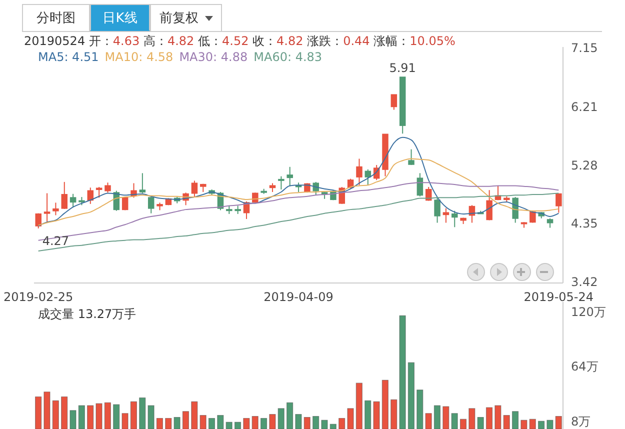  What do you see at coordinates (56, 241) in the screenshot?
I see `annotation: 4.27` at bounding box center [56, 241].